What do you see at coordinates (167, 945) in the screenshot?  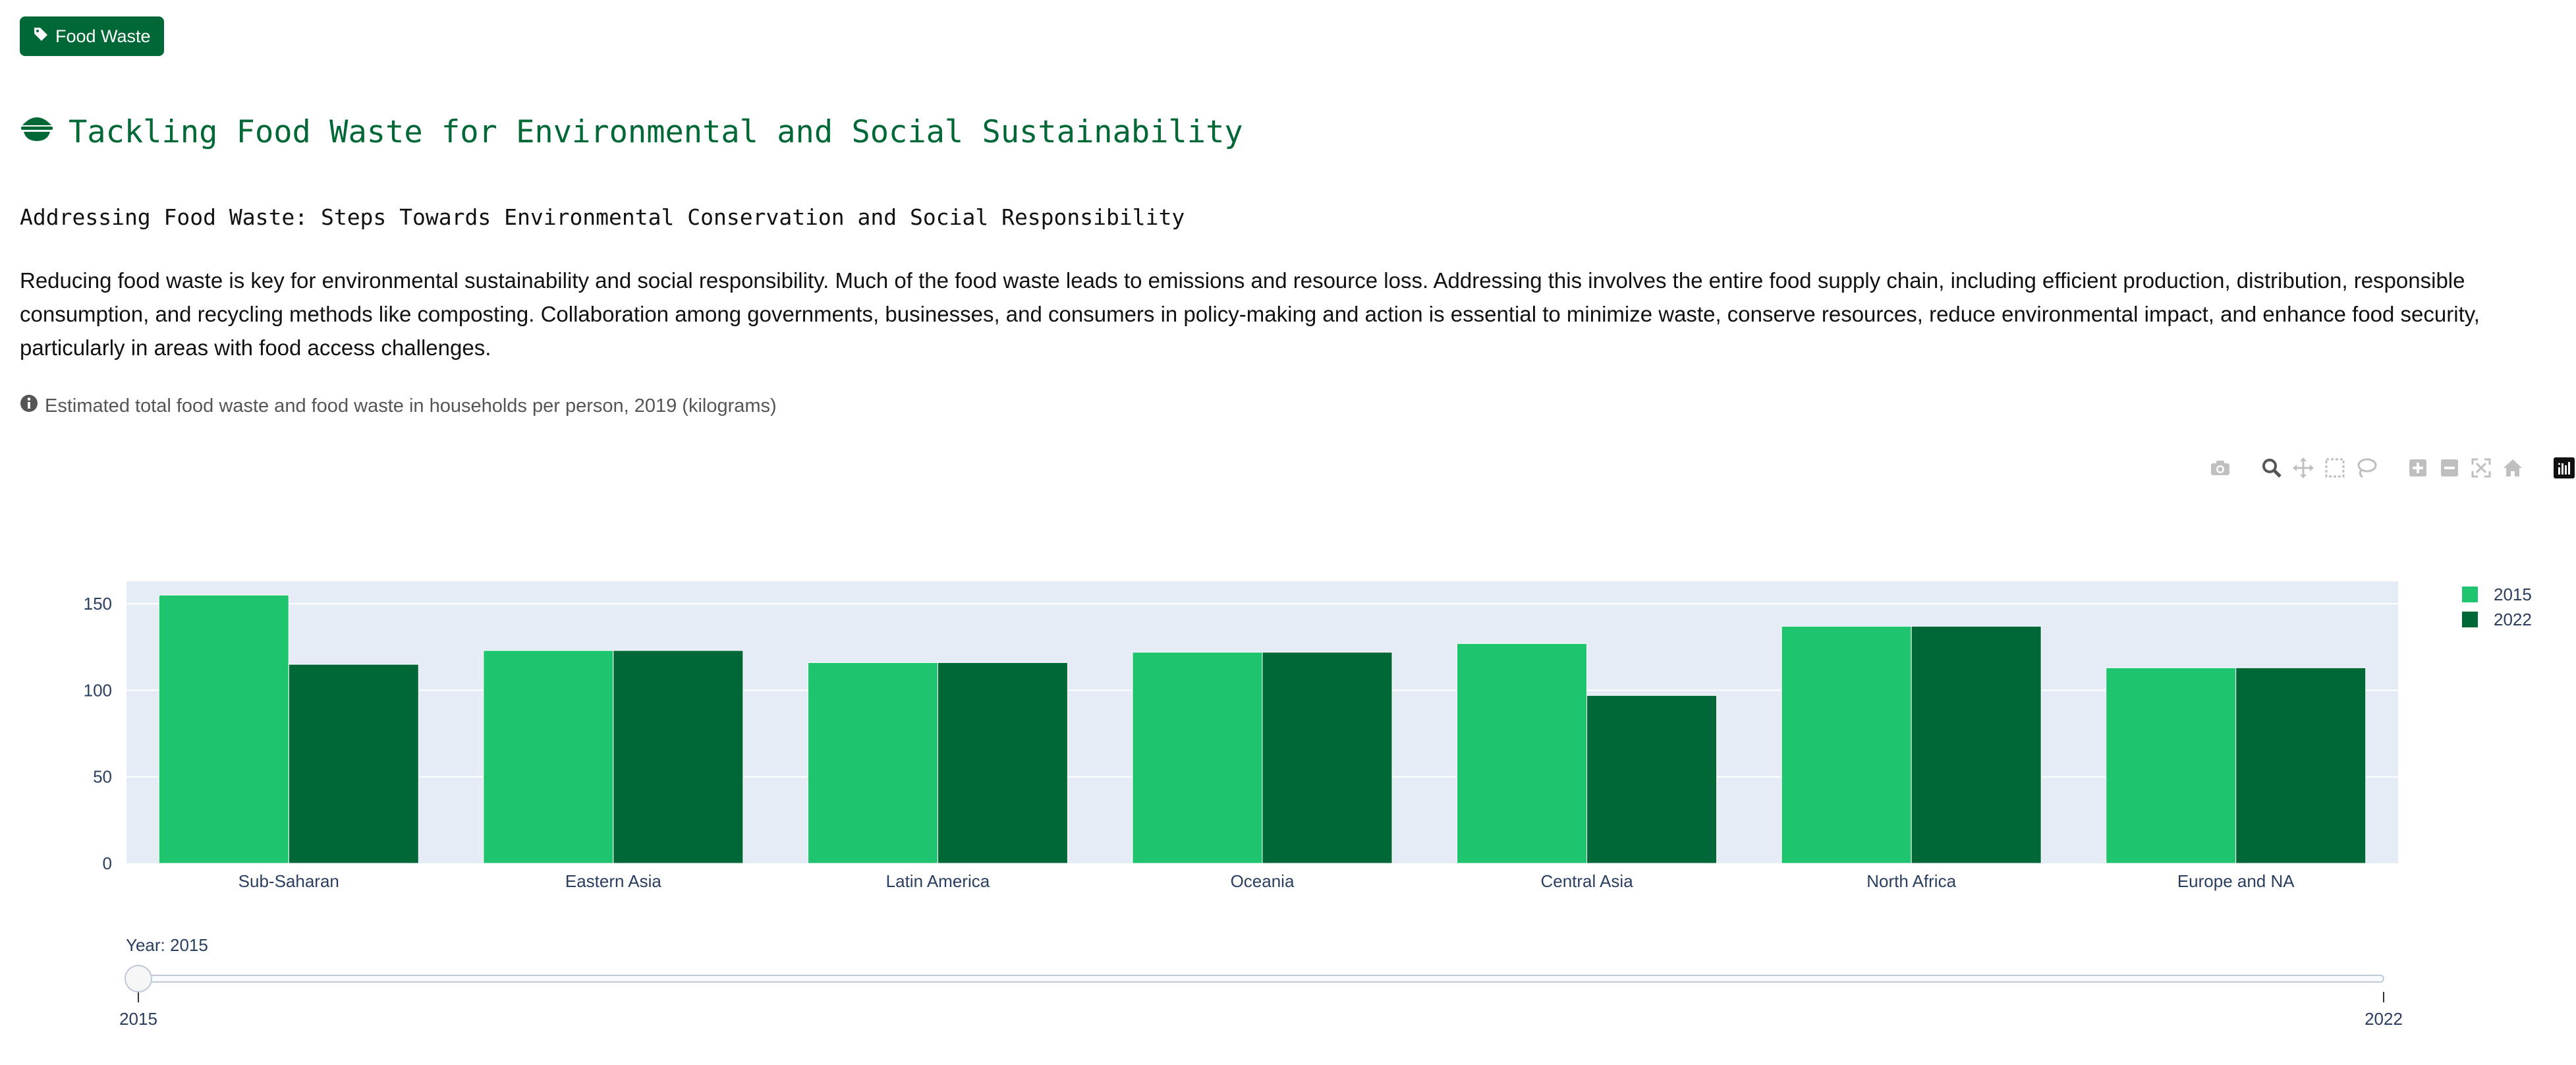 I see `slider-current-label: Year: 2015` at bounding box center [167, 945].